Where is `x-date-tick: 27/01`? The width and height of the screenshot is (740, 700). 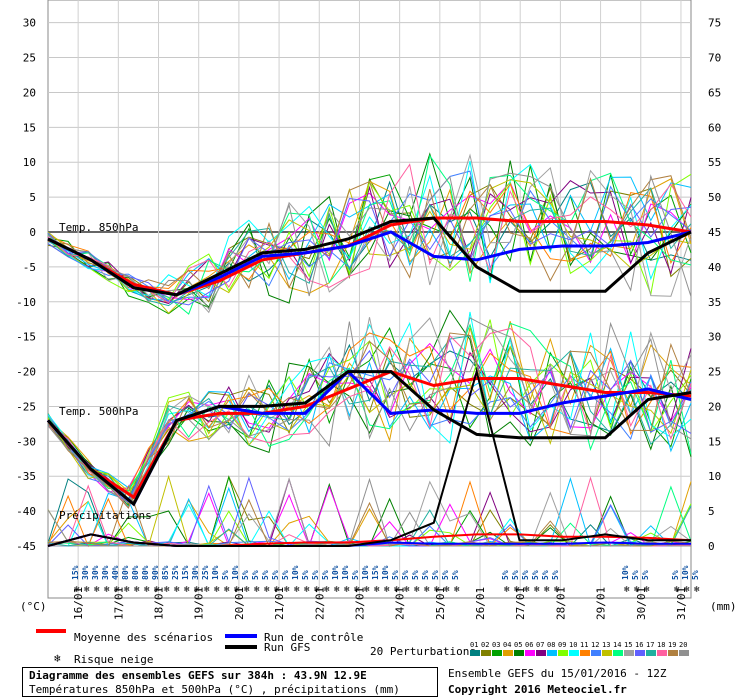 x-date-tick: 27/01 is located at coordinates (520, 603).